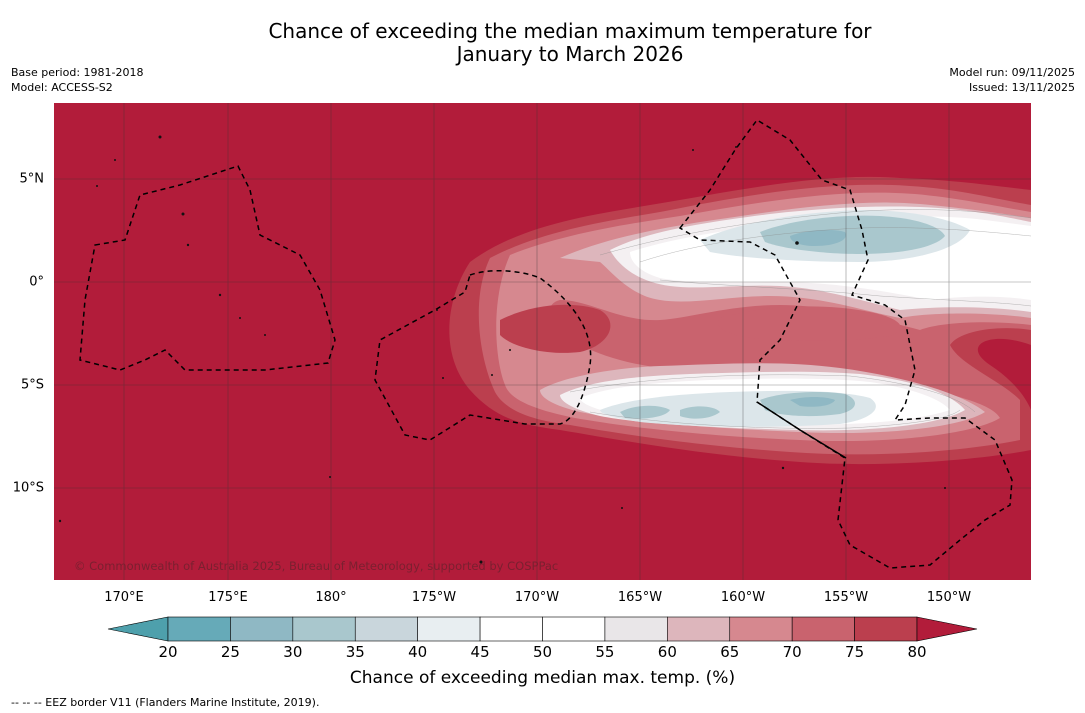  I want to click on lon-label: 175°E, so click(228, 597).